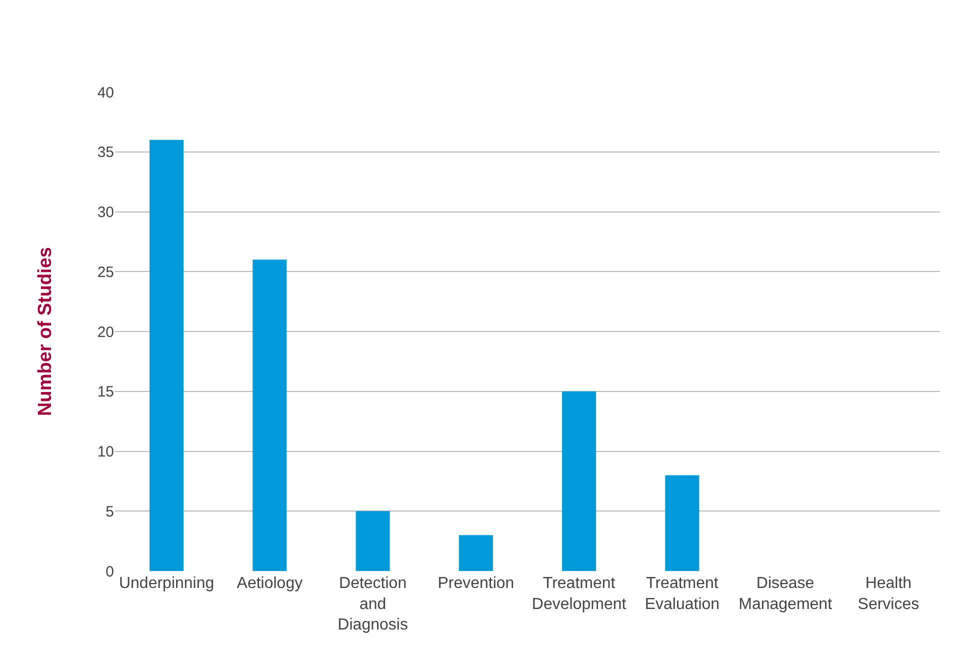  What do you see at coordinates (110, 571) in the screenshot?
I see `y-tick-label: 0` at bounding box center [110, 571].